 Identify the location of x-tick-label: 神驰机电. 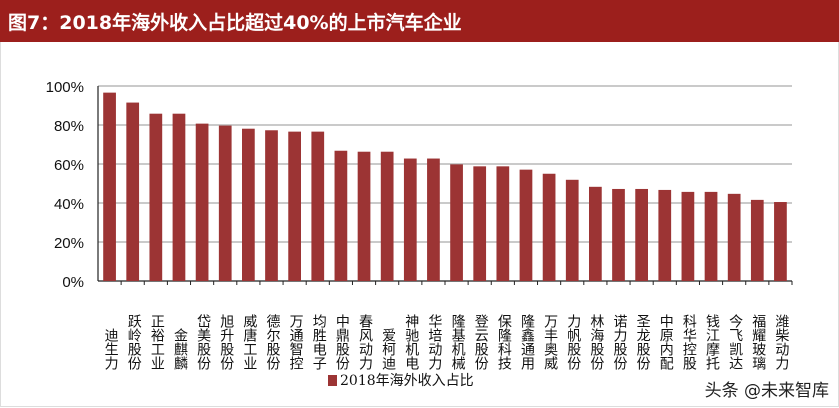
(411, 342).